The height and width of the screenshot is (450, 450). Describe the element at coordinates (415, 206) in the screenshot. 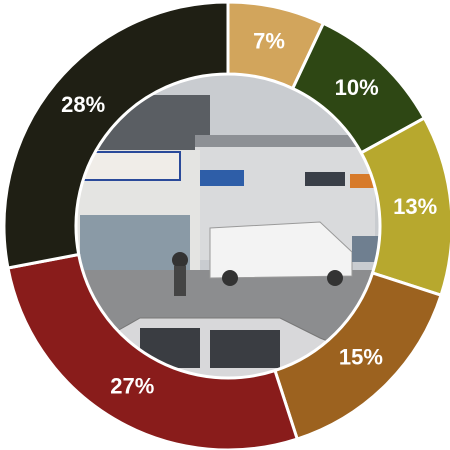

I see `slice-label: 13%` at that location.